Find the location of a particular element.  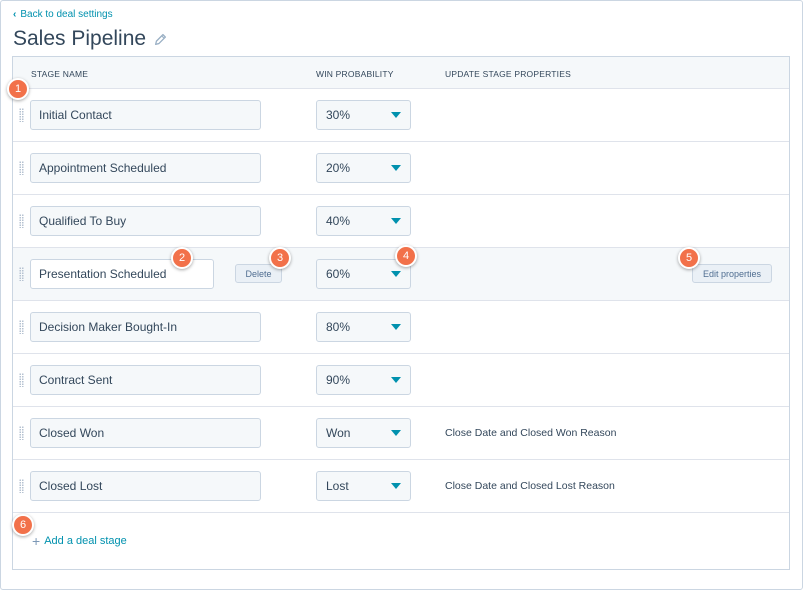

column-header-update-stage-properties: UPDATE STAGE PROPERTIES is located at coordinates (508, 74).